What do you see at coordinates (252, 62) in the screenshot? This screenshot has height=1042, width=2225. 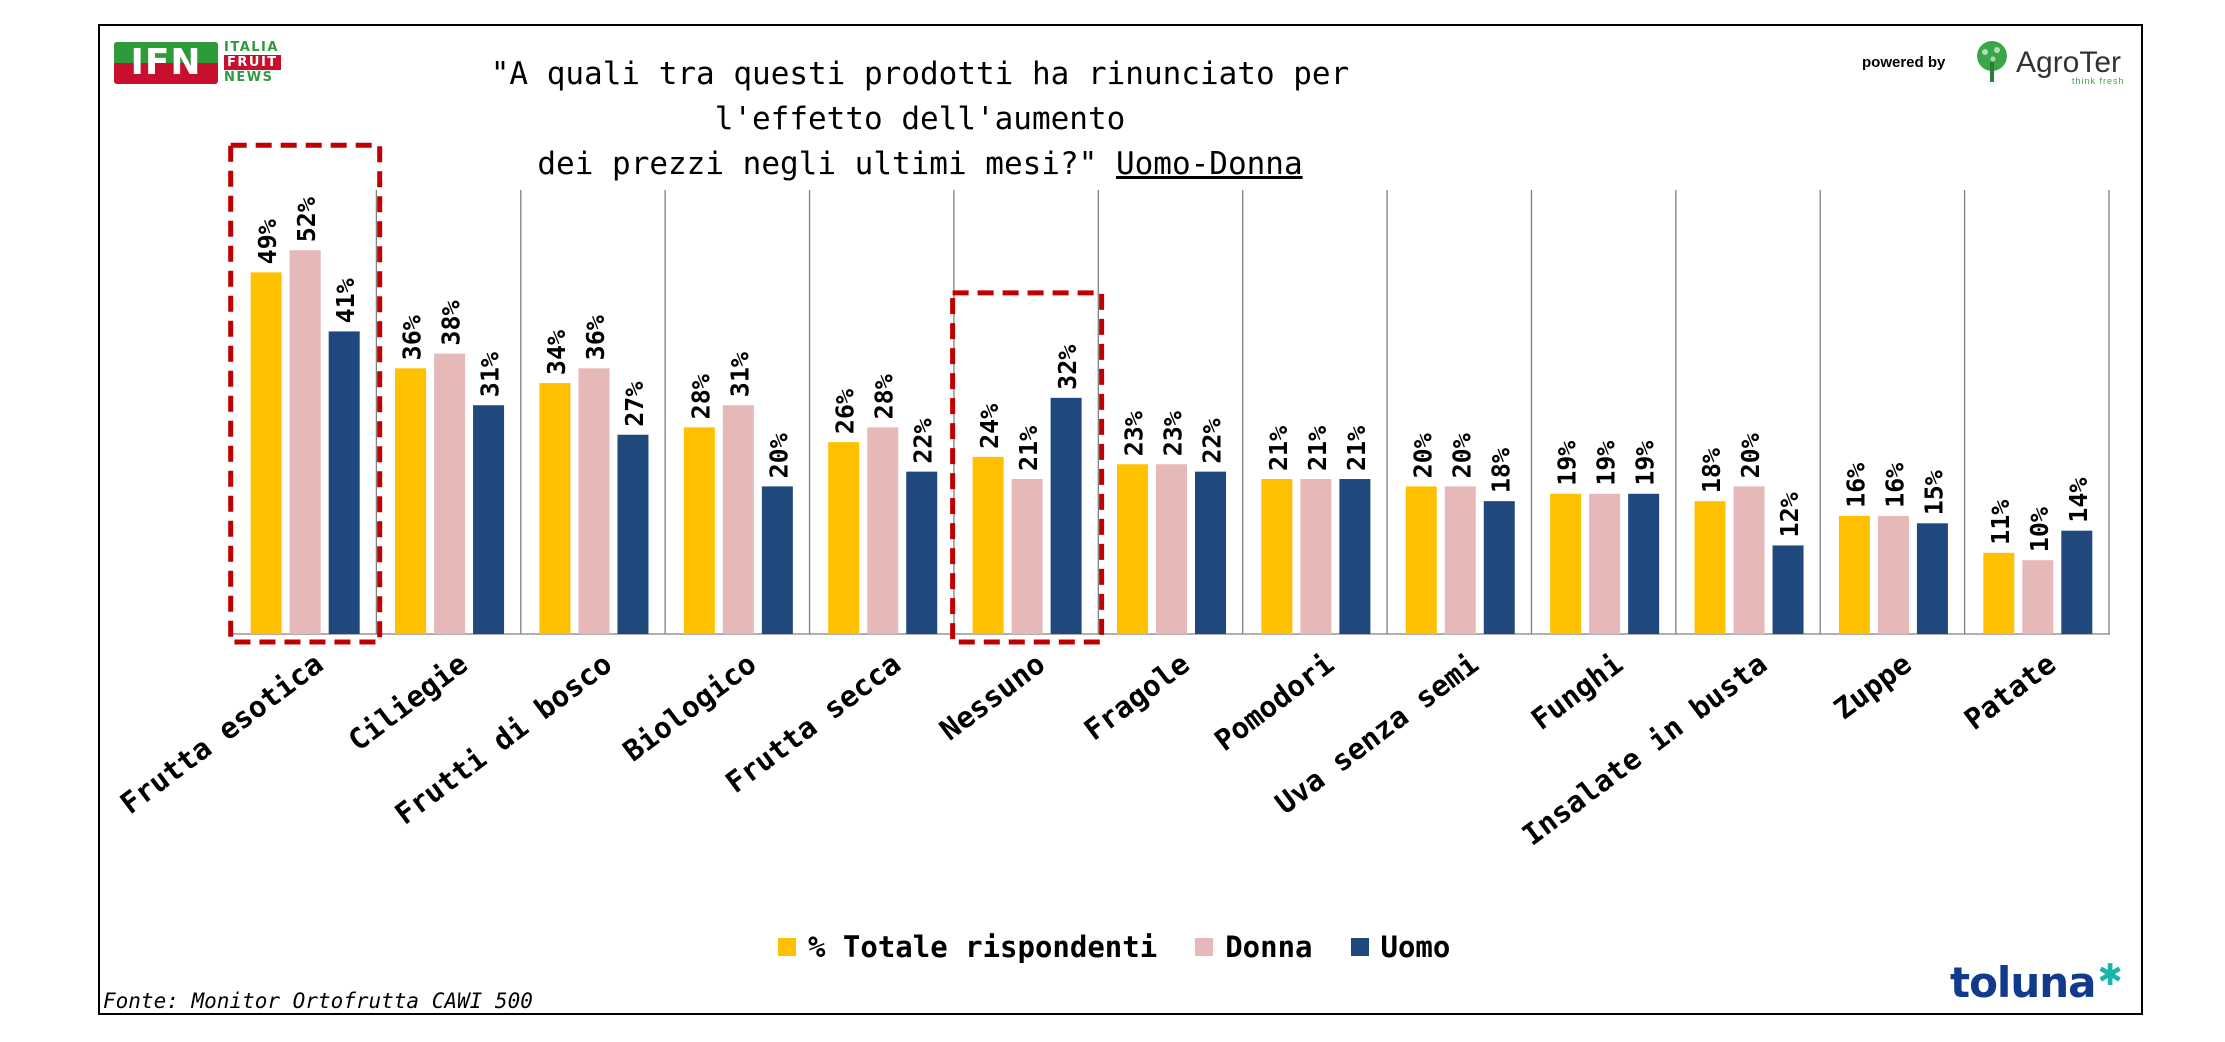 I see `ifn-logo-words: ITALIA FRUIT NEWS` at bounding box center [252, 62].